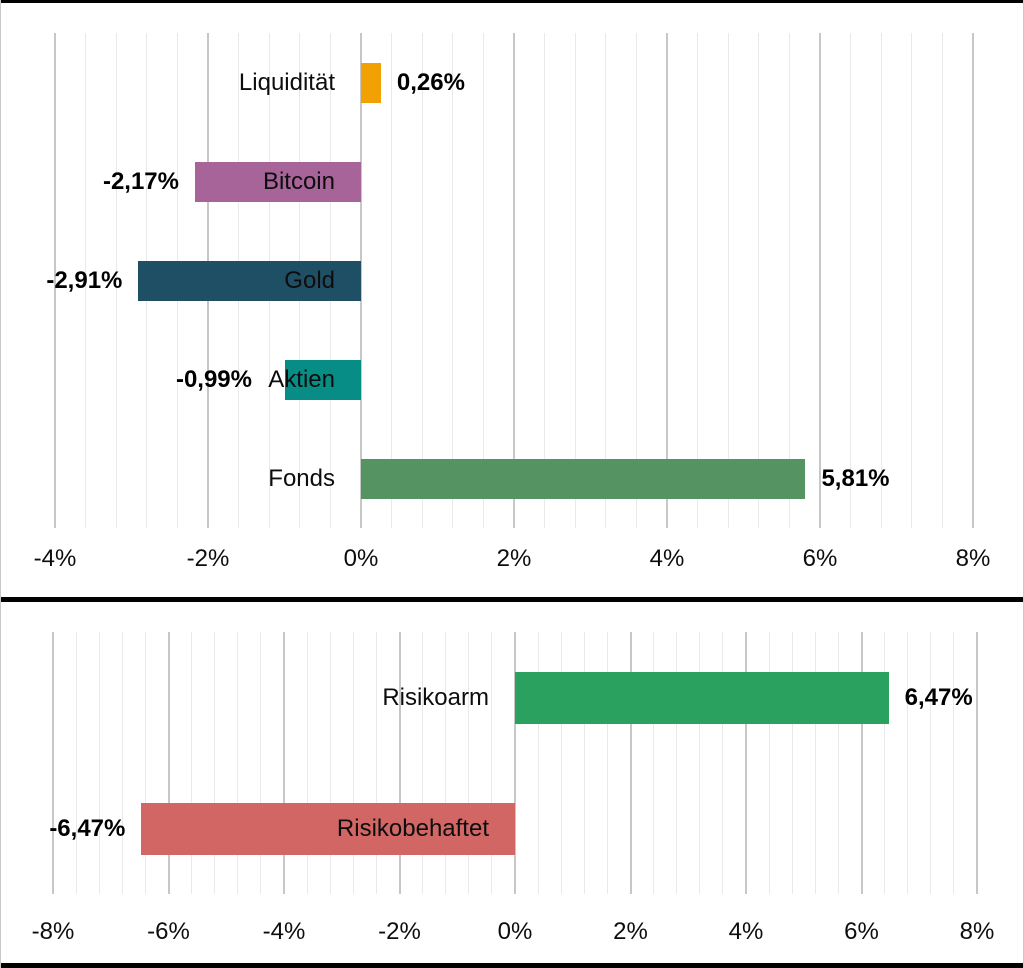 The width and height of the screenshot is (1024, 968). I want to click on bar-bitcoin, so click(277, 182).